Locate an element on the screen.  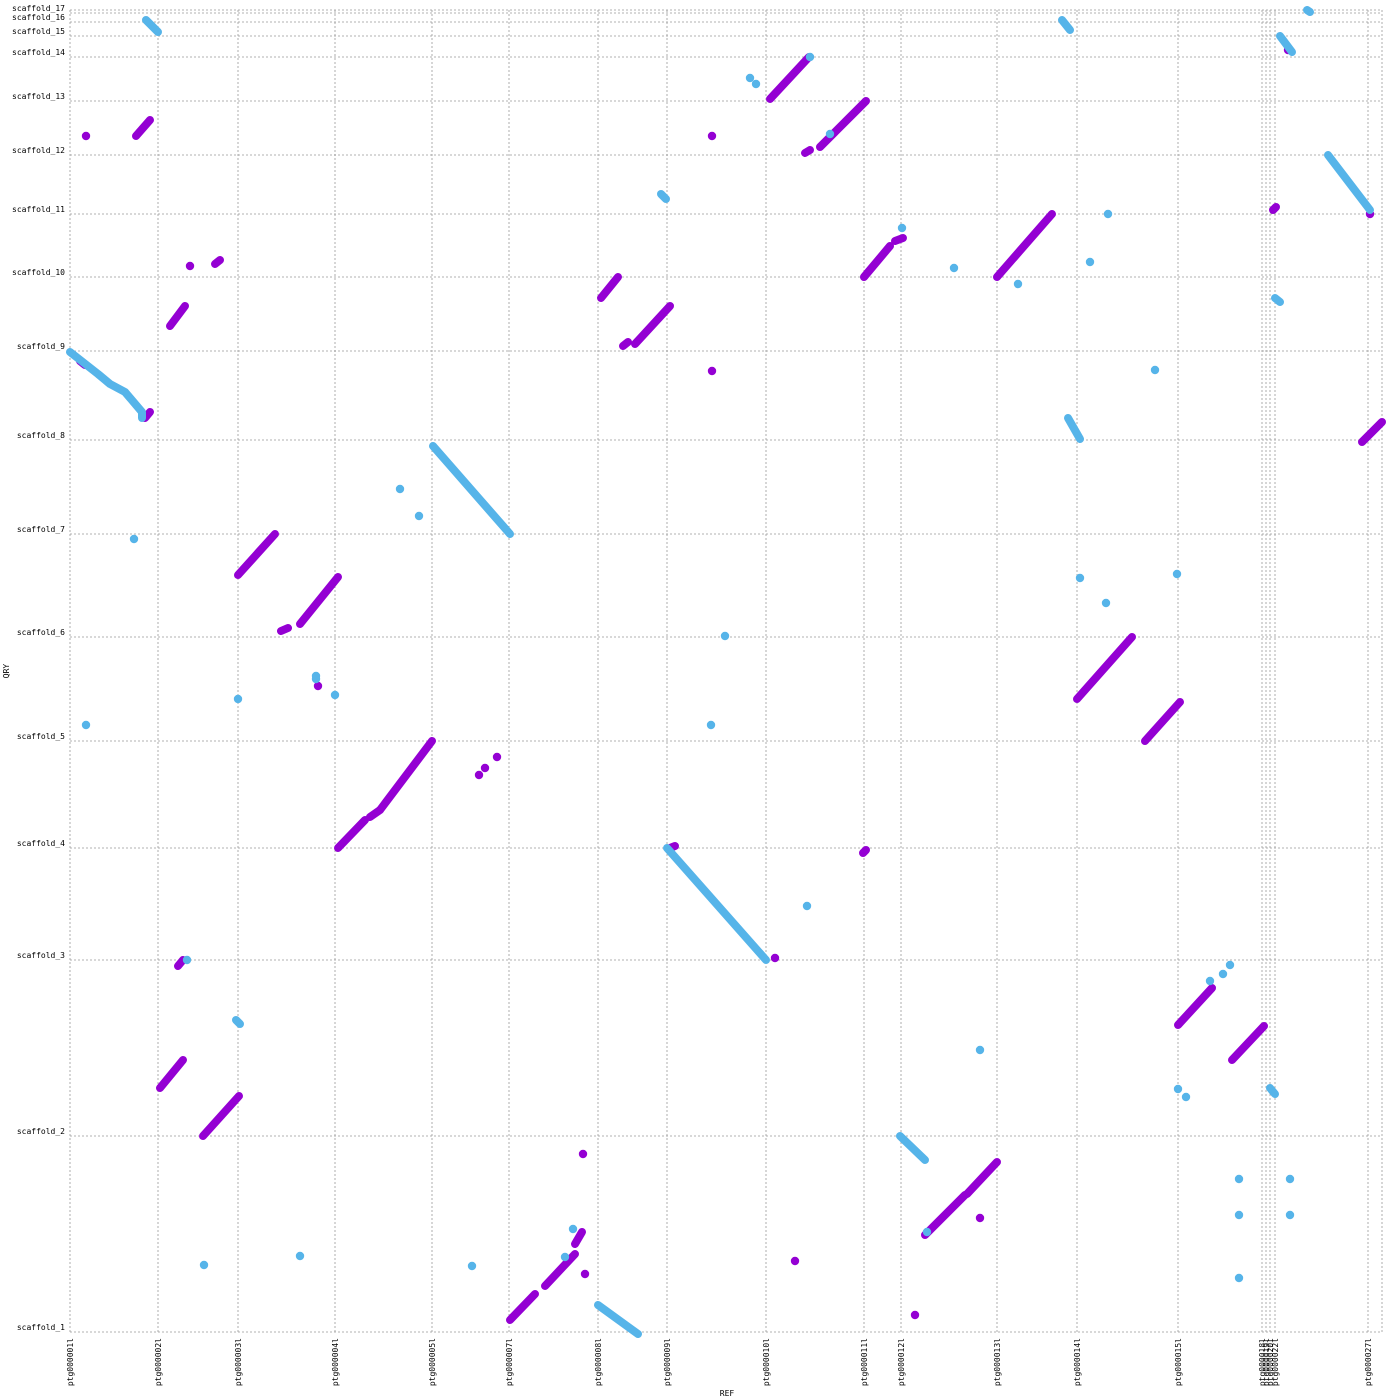
y-tick-label: scaffold_2 is located at coordinates (41, 1131).